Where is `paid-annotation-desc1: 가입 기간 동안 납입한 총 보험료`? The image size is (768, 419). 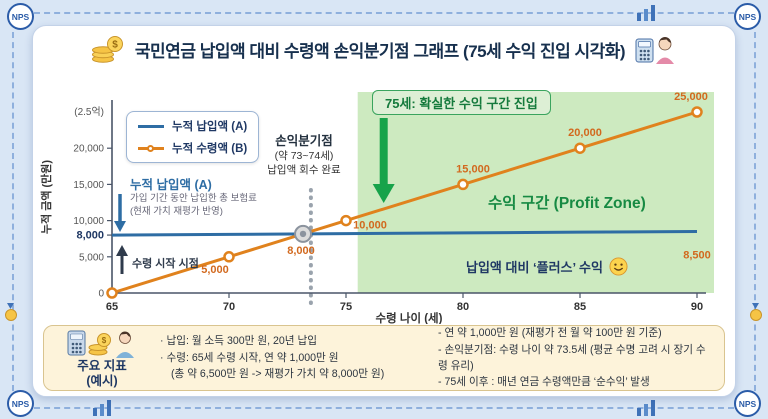
paid-annotation-desc1: 가입 기간 동안 납입한 총 보험료 is located at coordinates (193, 198).